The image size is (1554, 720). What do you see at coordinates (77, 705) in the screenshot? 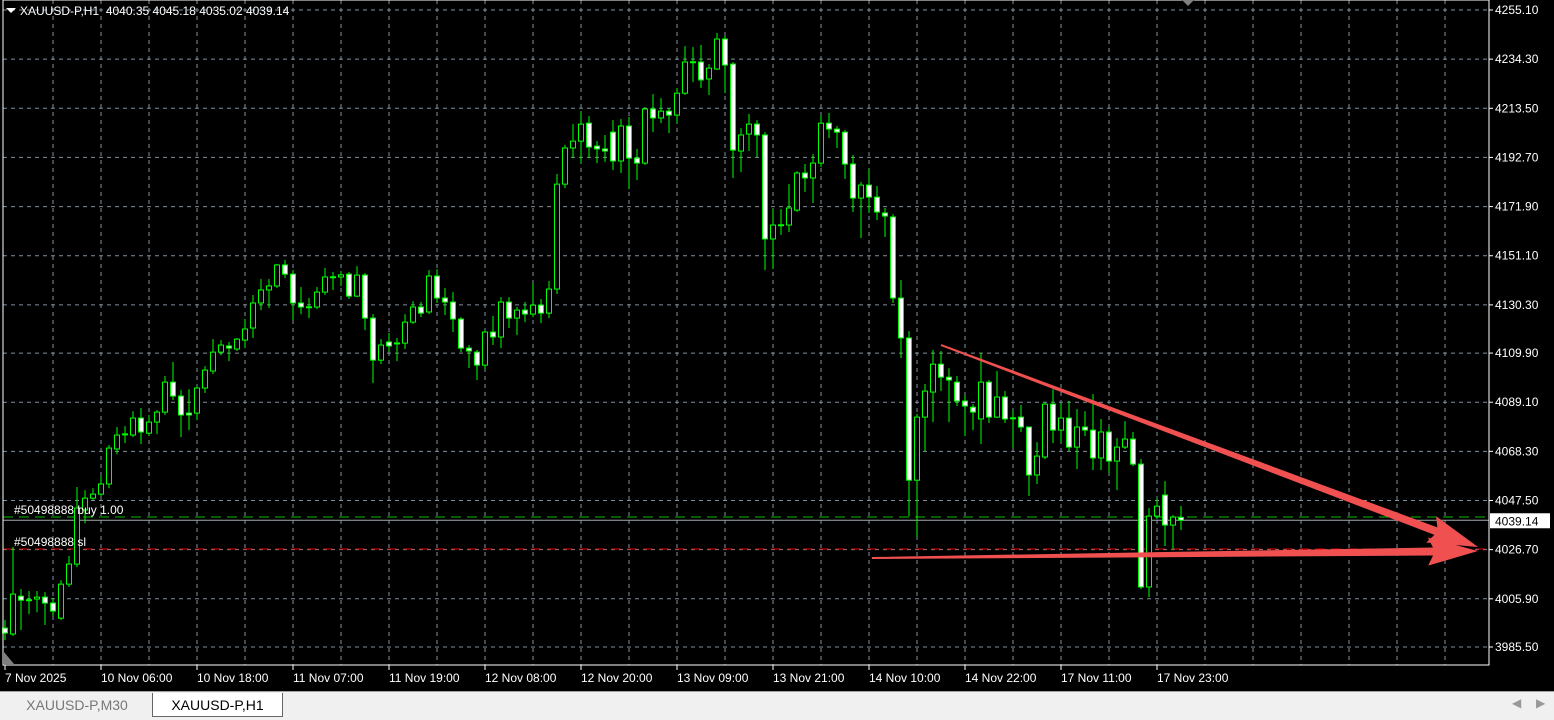
I see `tab-xauusd-m30: XAUUSD-P,M30` at bounding box center [77, 705].